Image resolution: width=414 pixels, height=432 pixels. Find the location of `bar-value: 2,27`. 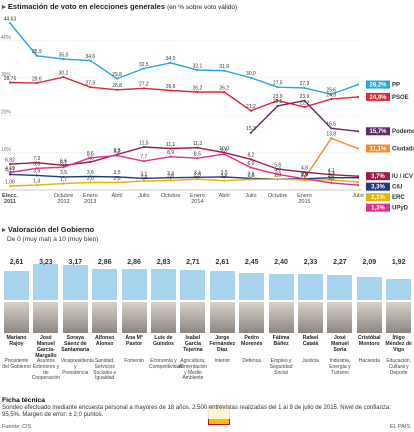

bar-value: 2,27 is located at coordinates (340, 263).